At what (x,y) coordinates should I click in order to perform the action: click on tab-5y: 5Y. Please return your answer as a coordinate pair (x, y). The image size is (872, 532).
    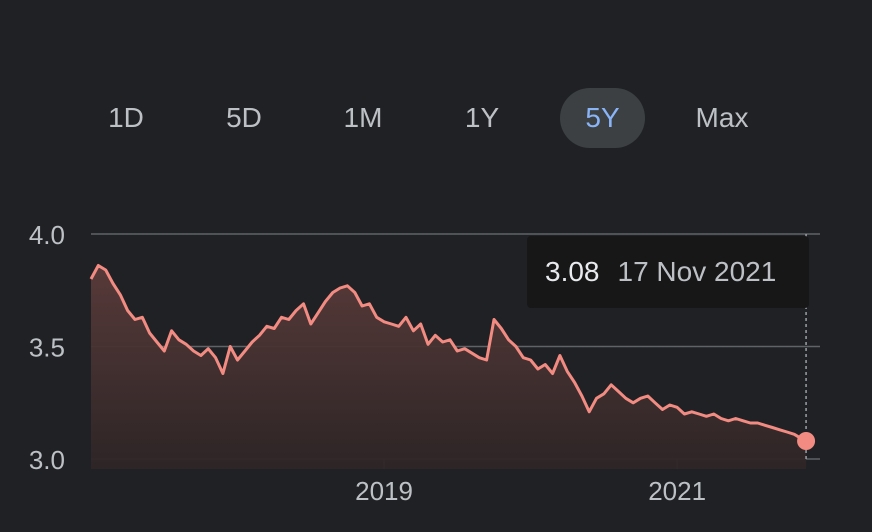
    Looking at the image, I should click on (602, 118).